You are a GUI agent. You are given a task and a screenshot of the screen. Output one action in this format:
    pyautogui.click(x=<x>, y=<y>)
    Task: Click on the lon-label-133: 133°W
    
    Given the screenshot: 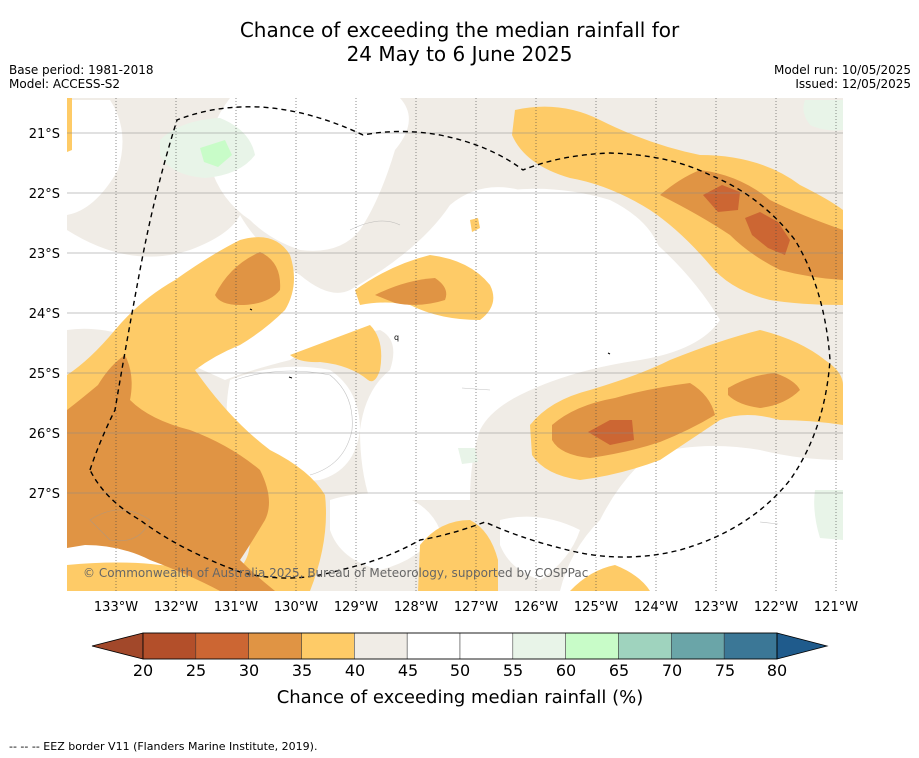 What is the action you would take?
    pyautogui.click(x=116, y=607)
    